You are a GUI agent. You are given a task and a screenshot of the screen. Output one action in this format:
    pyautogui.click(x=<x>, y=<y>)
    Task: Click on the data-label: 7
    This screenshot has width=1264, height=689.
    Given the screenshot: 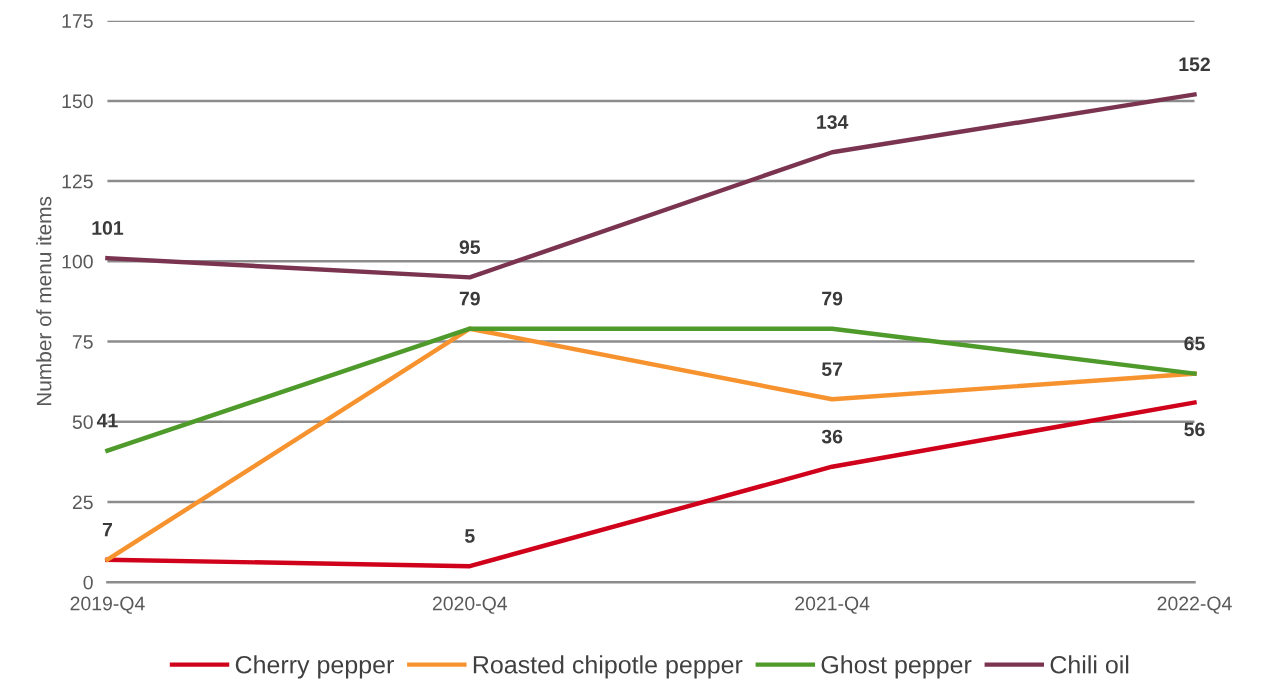 What is the action you would take?
    pyautogui.click(x=107, y=529)
    